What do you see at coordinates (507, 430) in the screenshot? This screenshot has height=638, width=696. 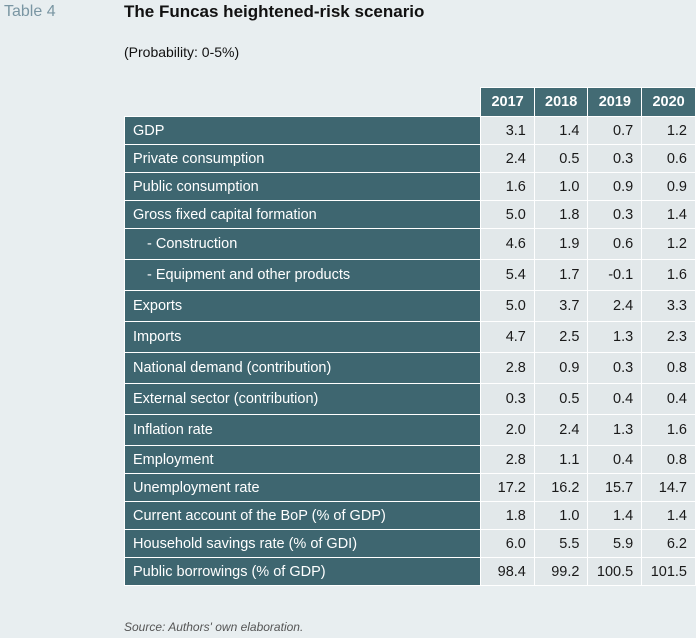 I see `cell-value: 2.0` at bounding box center [507, 430].